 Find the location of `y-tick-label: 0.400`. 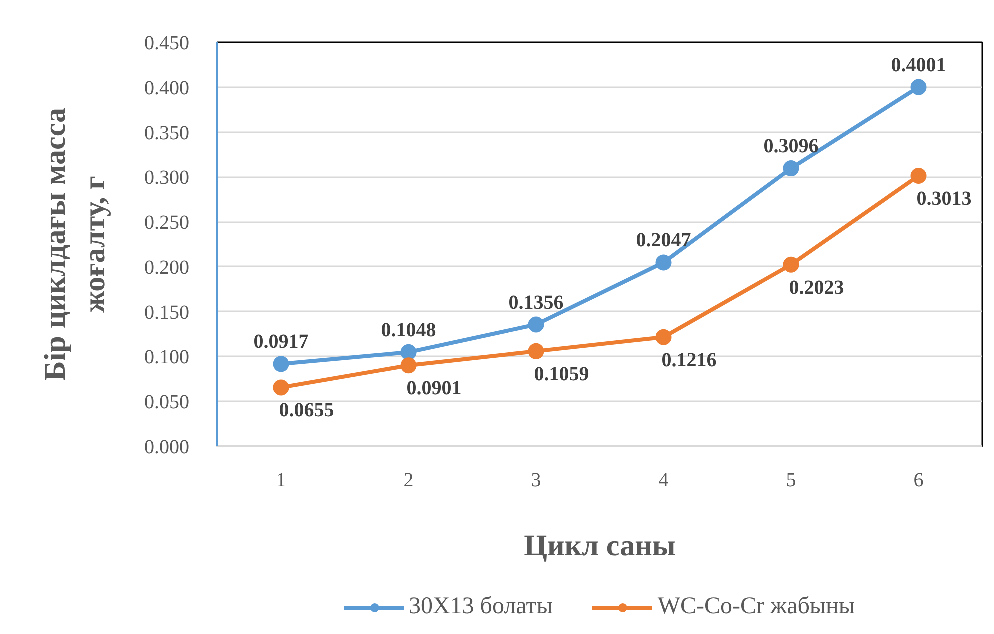

y-tick-label: 0.400 is located at coordinates (167, 88).